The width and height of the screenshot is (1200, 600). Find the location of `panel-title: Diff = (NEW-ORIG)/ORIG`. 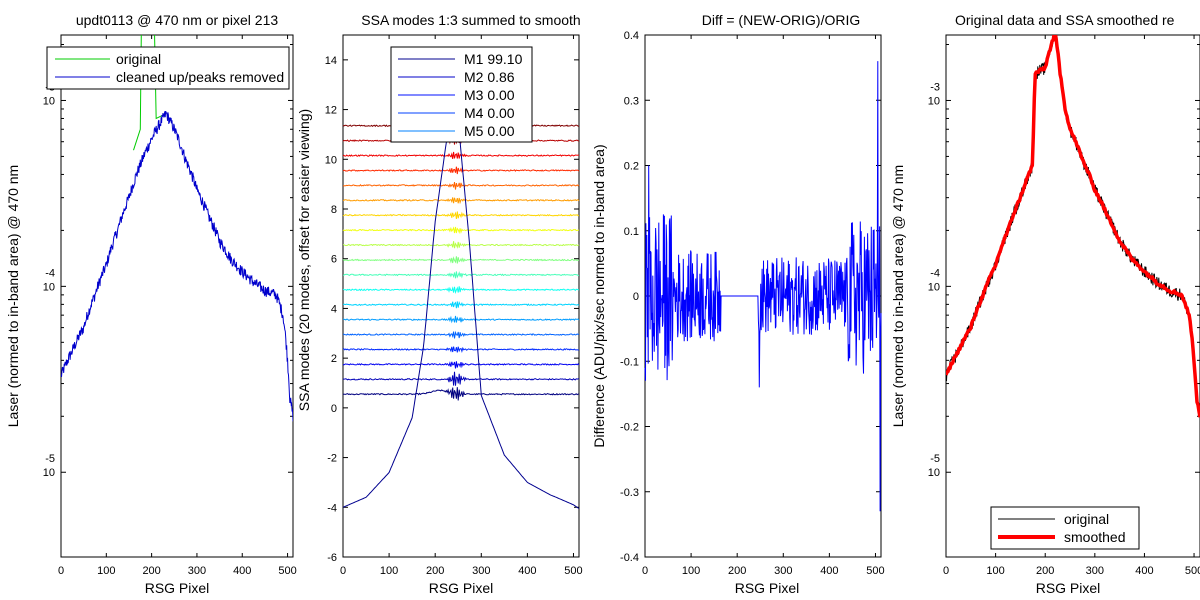

panel-title: Diff = (NEW-ORIG)/ORIG is located at coordinates (781, 20).